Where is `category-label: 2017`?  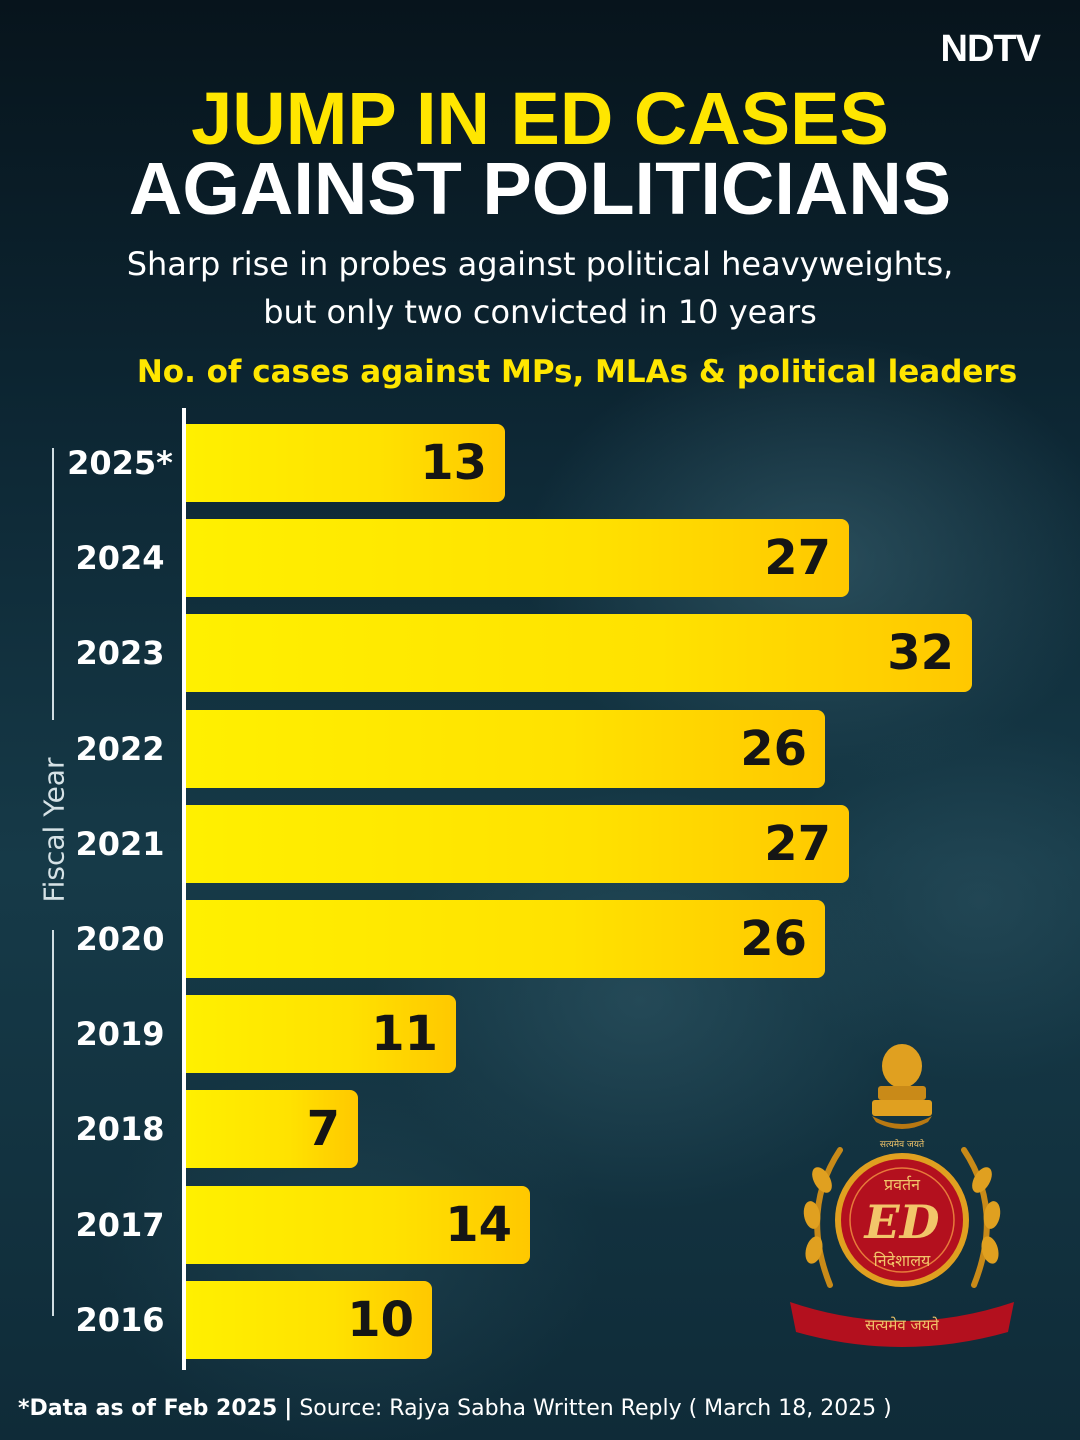
category-label: 2017 is located at coordinates (120, 1225).